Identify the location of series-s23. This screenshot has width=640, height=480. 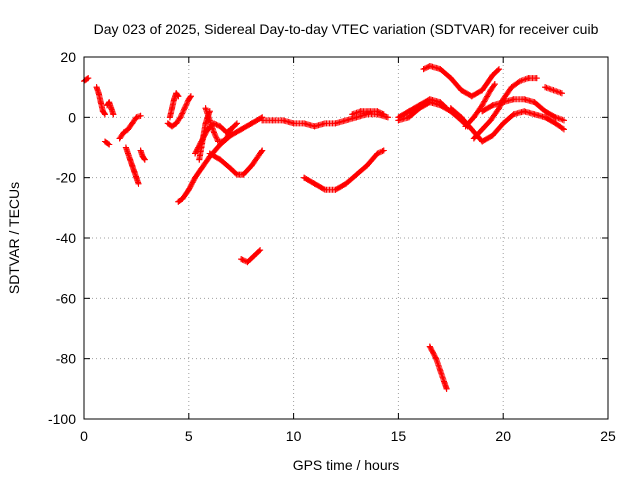
(507, 125).